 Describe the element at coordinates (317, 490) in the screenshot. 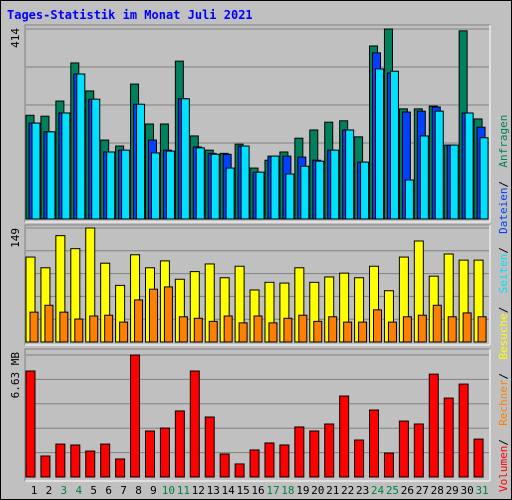

I see `x-tick-label: 20` at that location.